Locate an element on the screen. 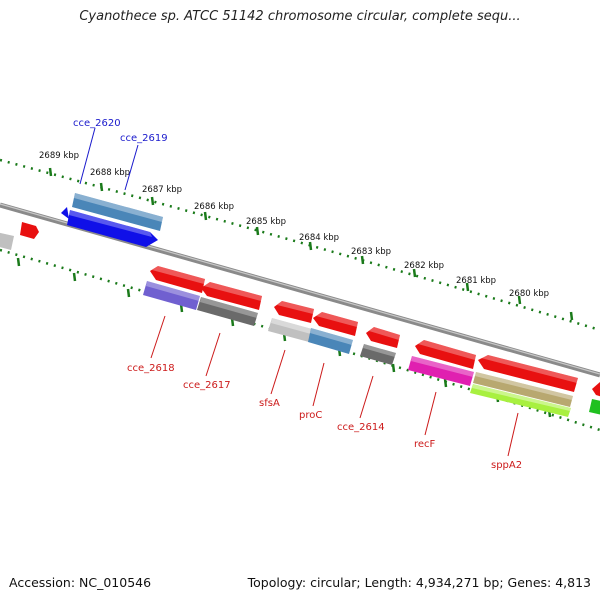  gene-right-red is located at coordinates (596, 390).